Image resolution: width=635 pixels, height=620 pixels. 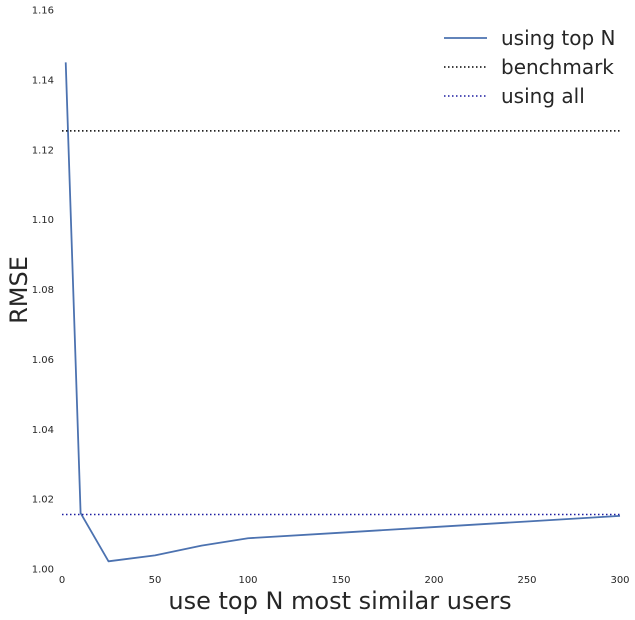 I want to click on y-tick-label: 1.12, so click(x=43, y=150).